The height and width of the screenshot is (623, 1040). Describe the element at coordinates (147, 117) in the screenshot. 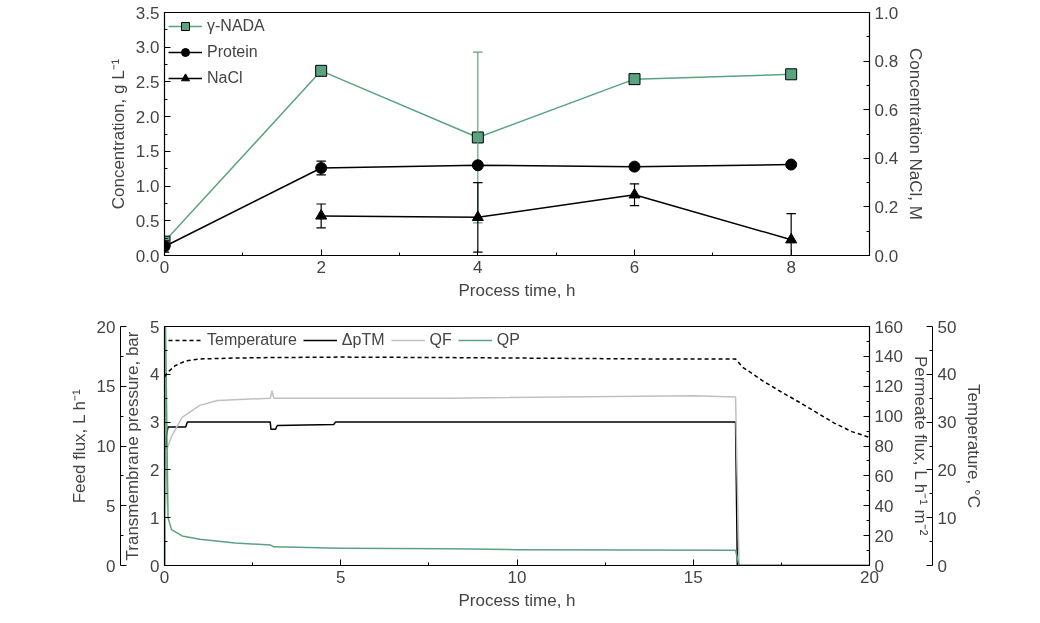

I see `y-tick-label: 2.0` at that location.